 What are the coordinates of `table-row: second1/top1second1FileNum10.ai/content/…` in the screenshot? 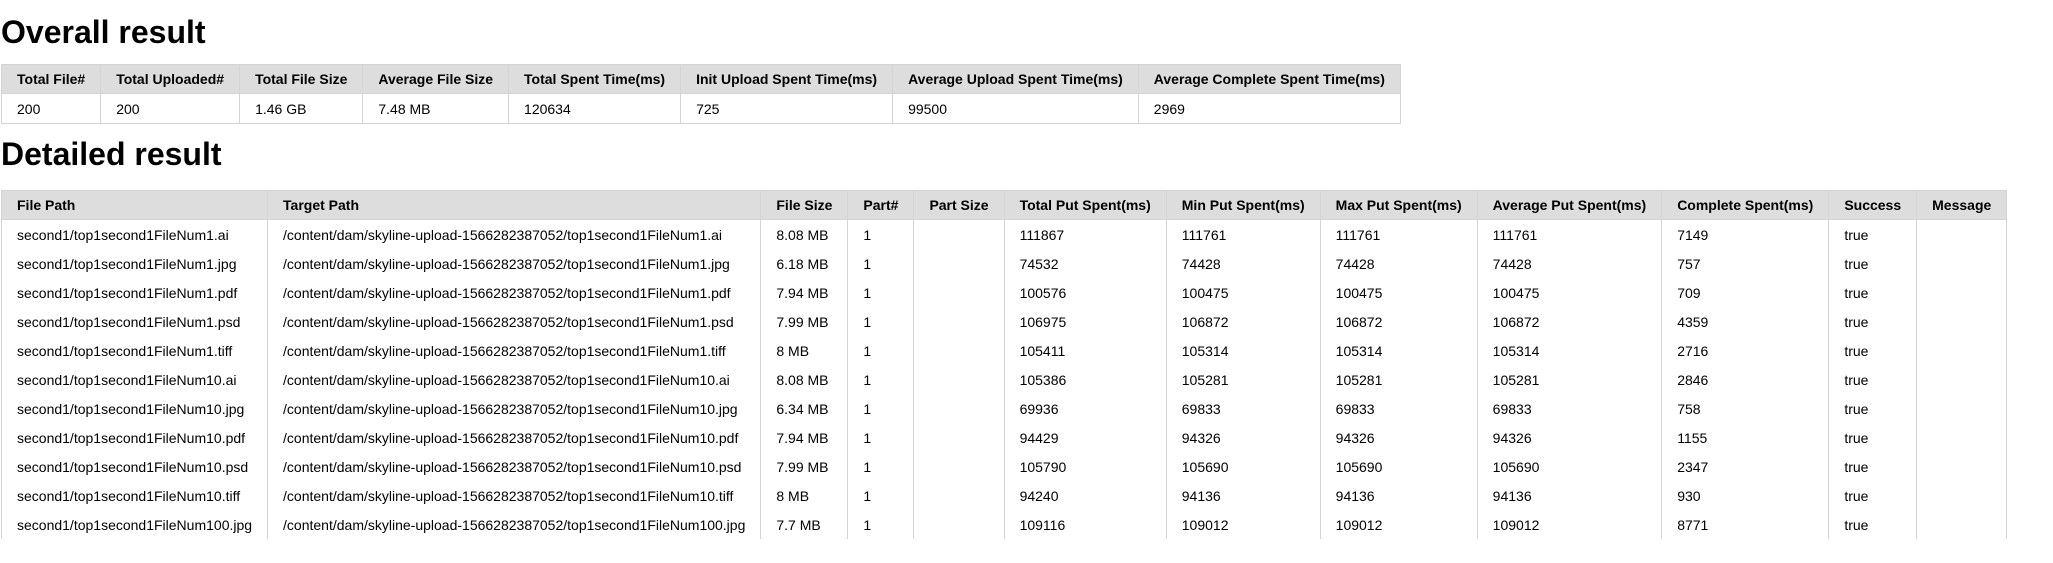 It's located at (1004, 379).